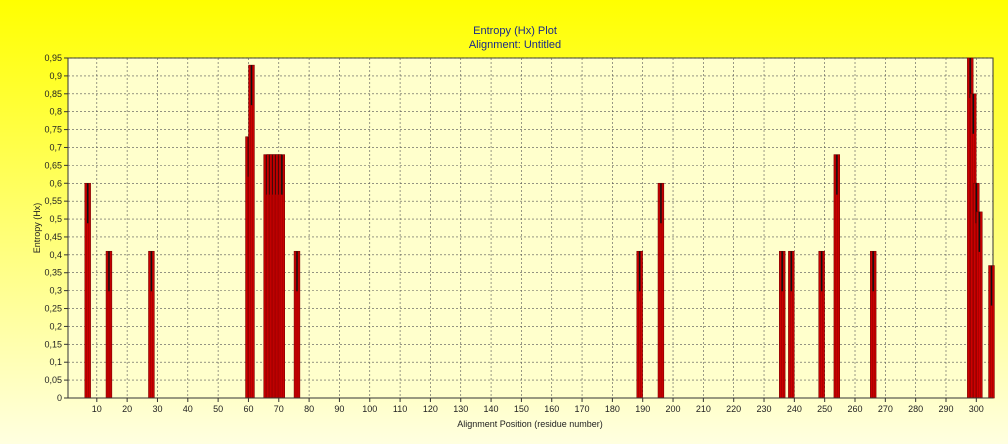 This screenshot has height=444, width=1008. I want to click on x-tick-label: 250, so click(824, 409).